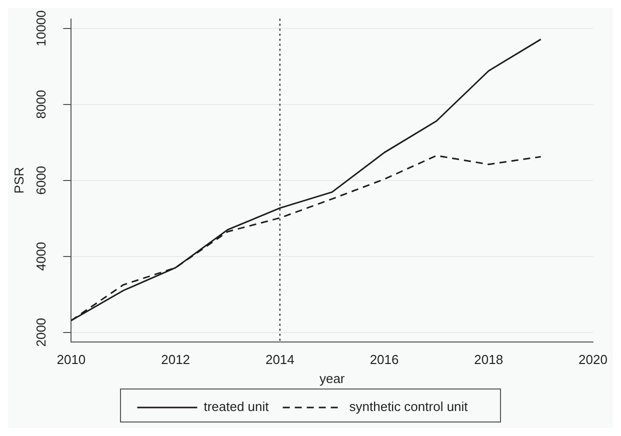 Image resolution: width=621 pixels, height=436 pixels. What do you see at coordinates (71, 360) in the screenshot?
I see `x-tick-label: 2010` at bounding box center [71, 360].